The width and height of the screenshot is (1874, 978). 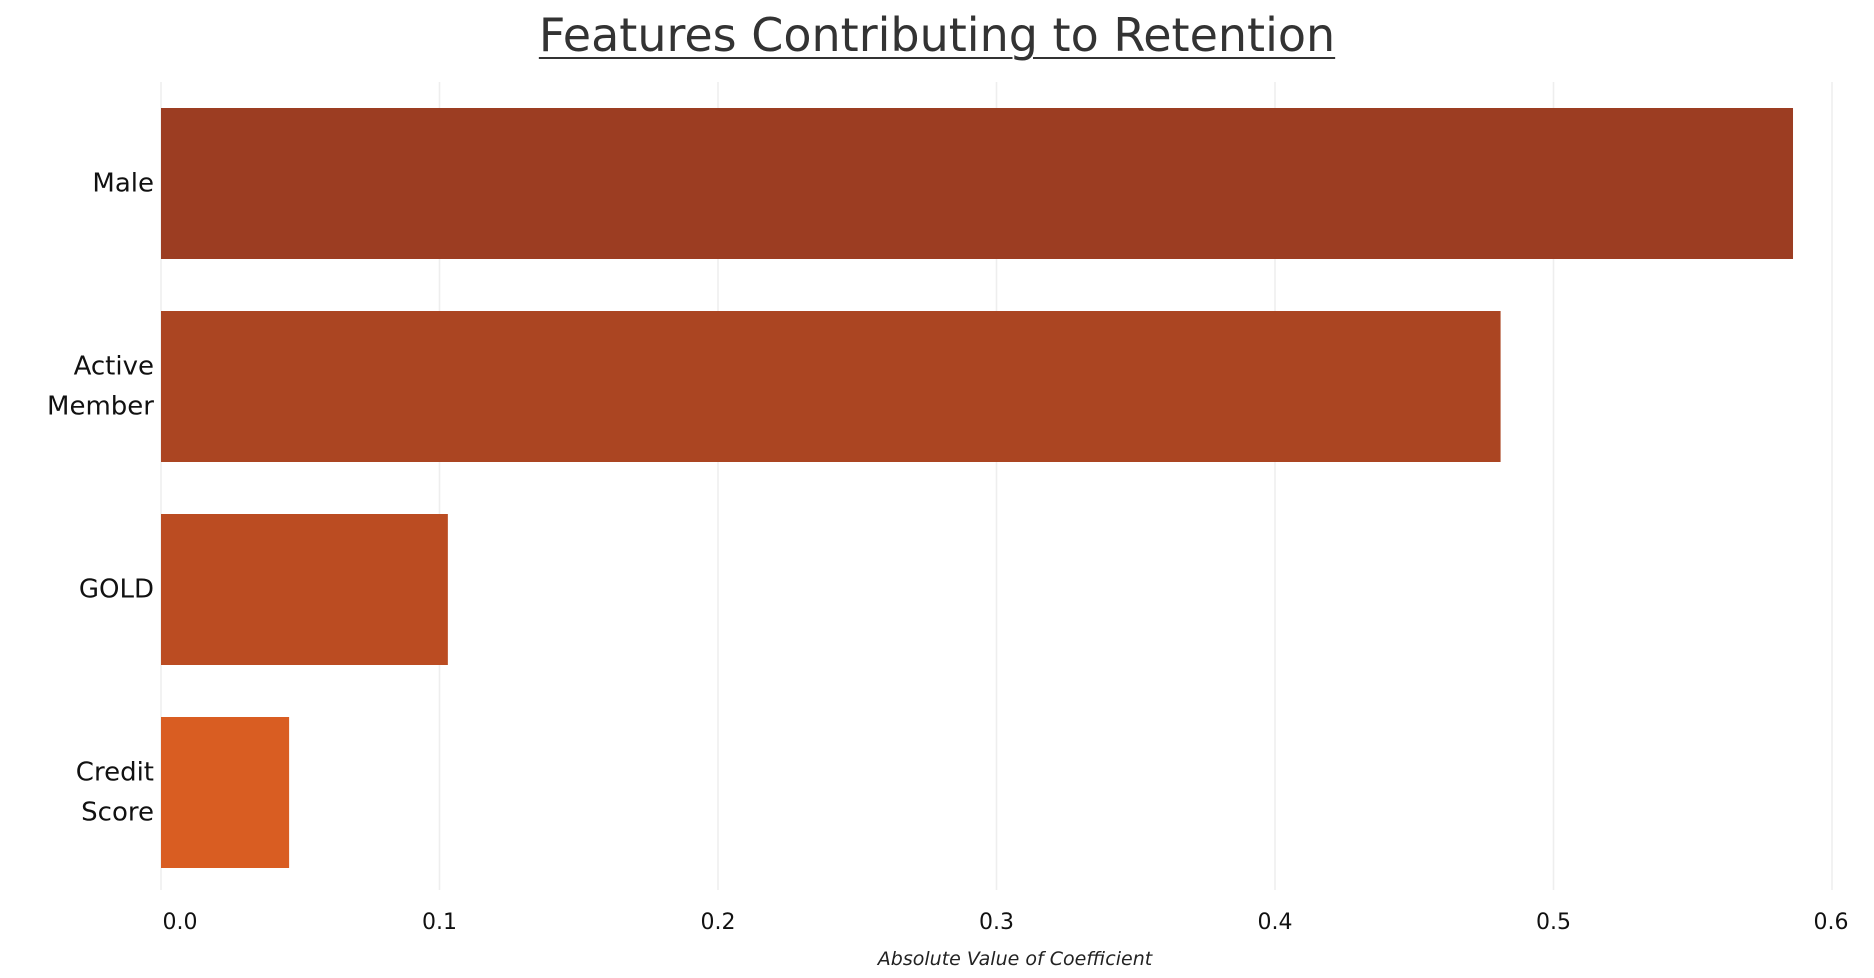 I want to click on x-tick-label: 0.1, so click(x=439, y=922).